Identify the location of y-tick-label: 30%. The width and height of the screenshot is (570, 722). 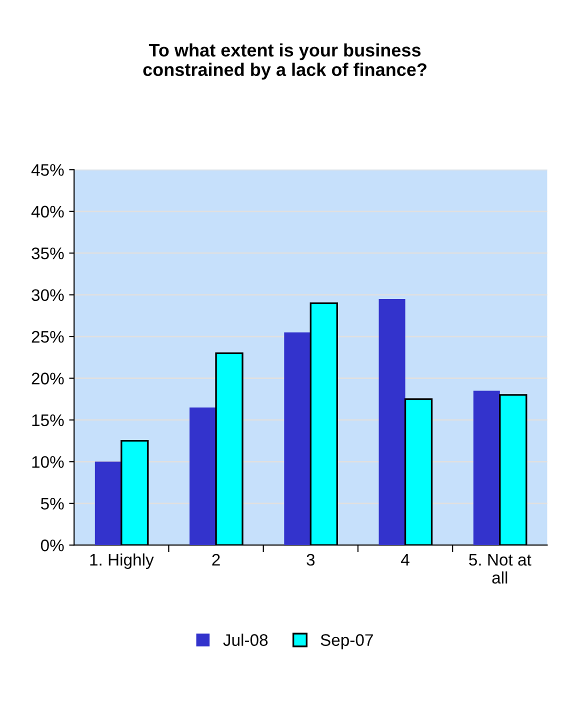
(48, 295).